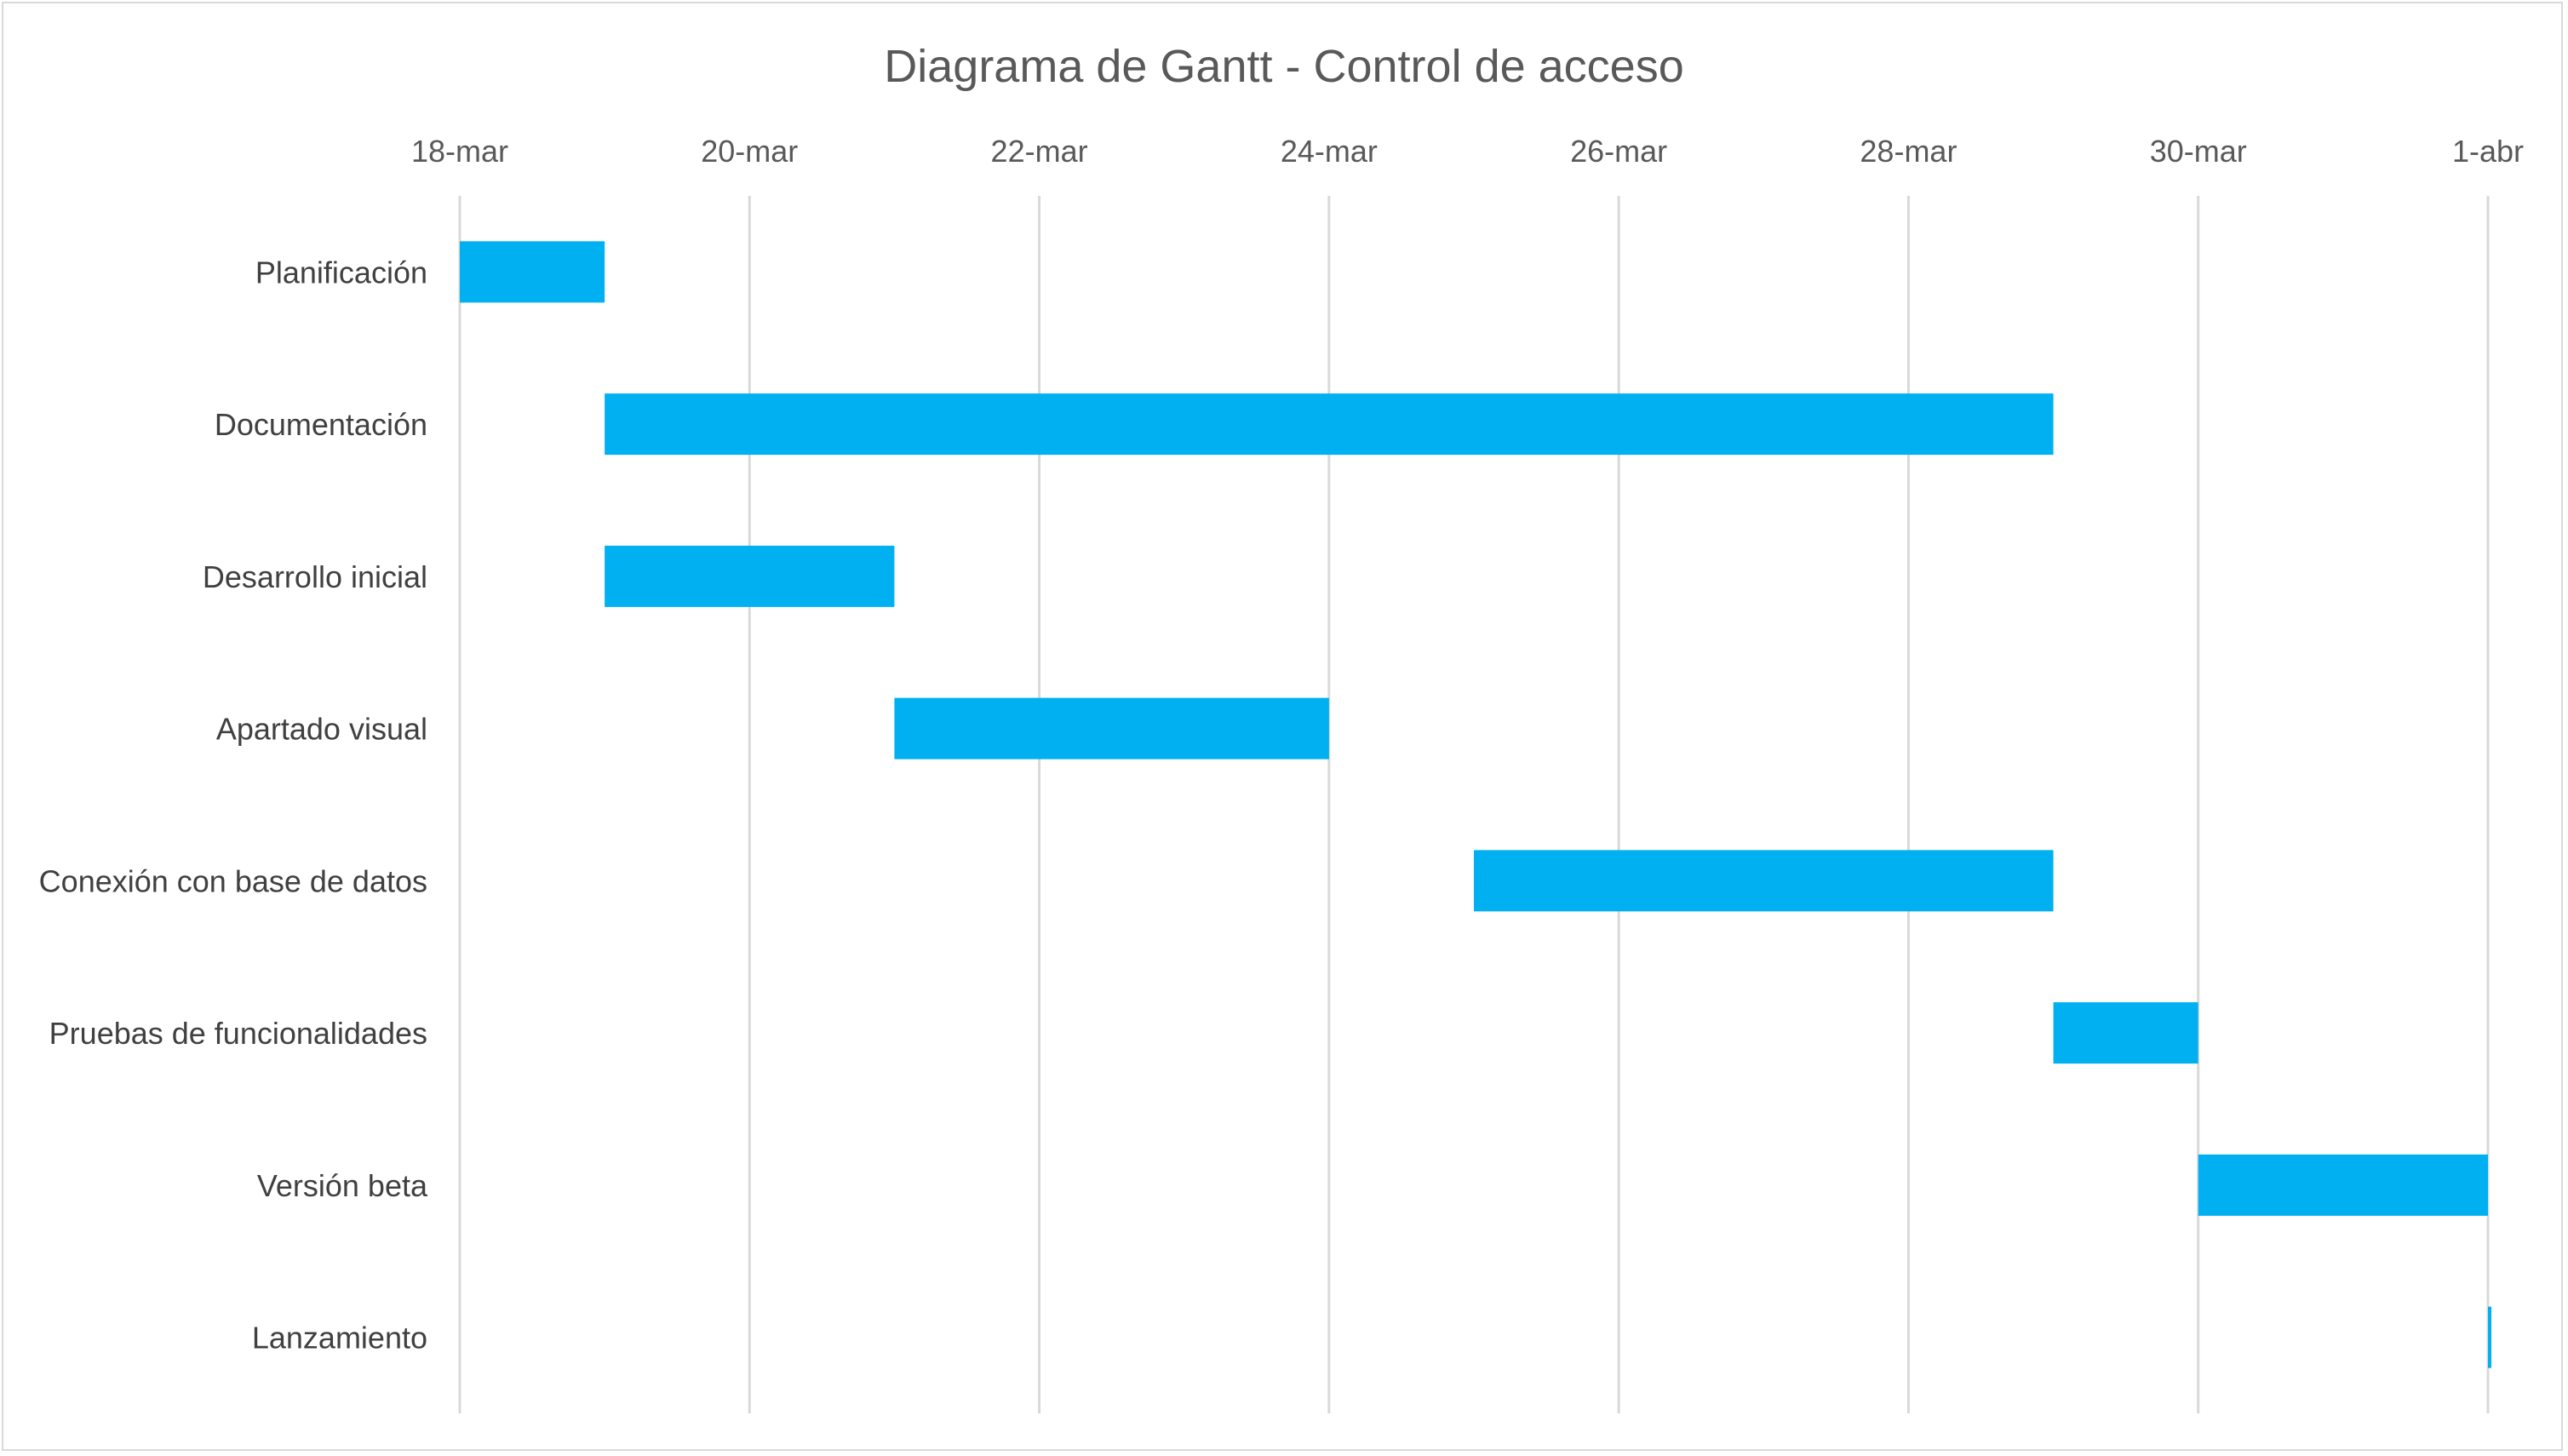  I want to click on category-label: Desarrollo inicial, so click(315, 576).